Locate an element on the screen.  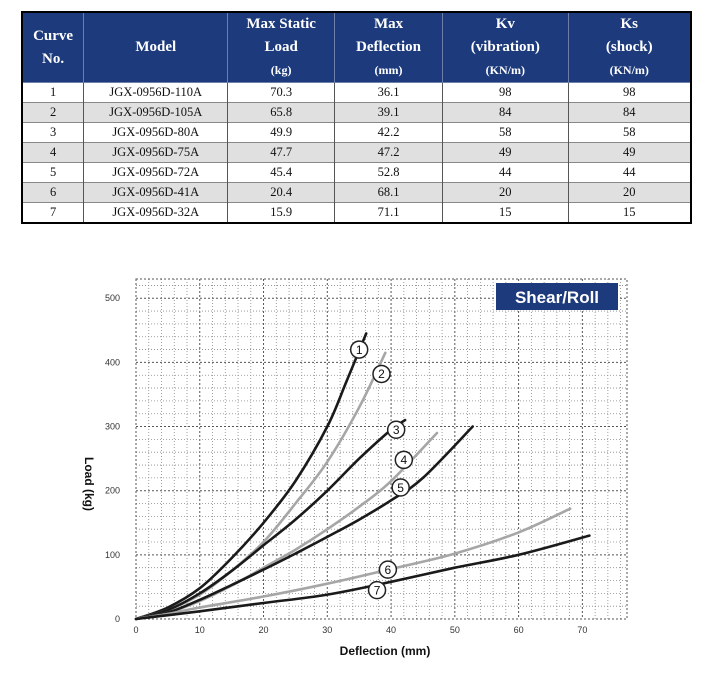
cell-curve: 3 is located at coordinates (53, 132).